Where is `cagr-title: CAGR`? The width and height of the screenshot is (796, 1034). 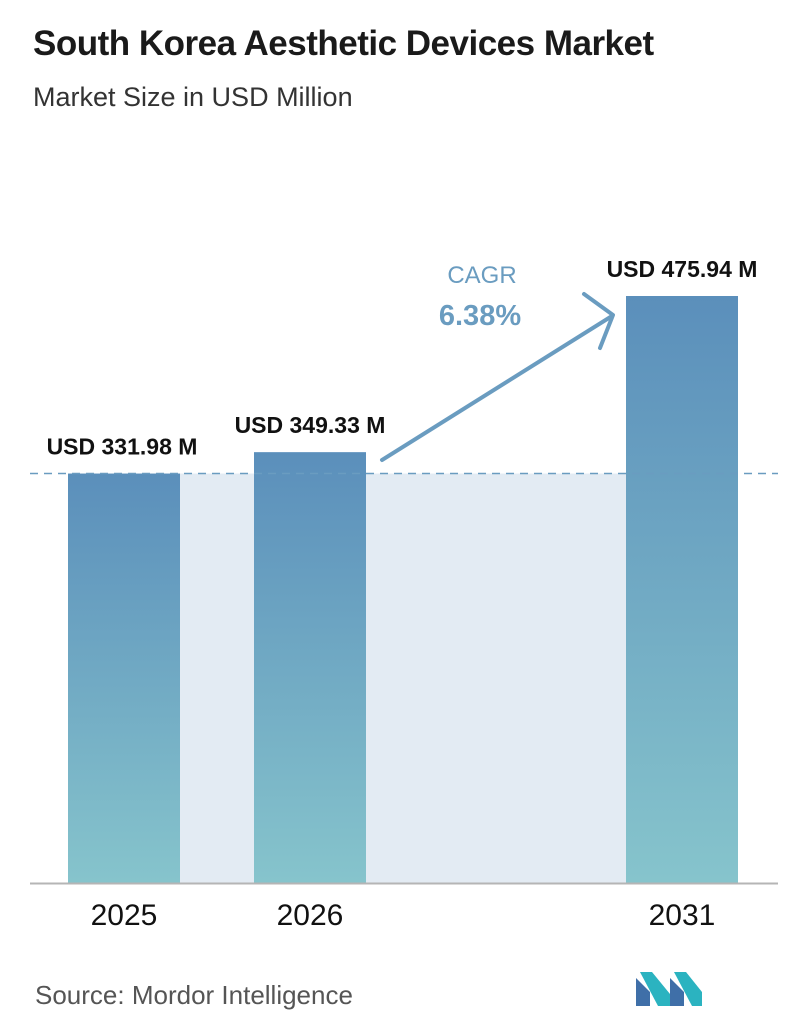
cagr-title: CAGR is located at coordinates (481, 275).